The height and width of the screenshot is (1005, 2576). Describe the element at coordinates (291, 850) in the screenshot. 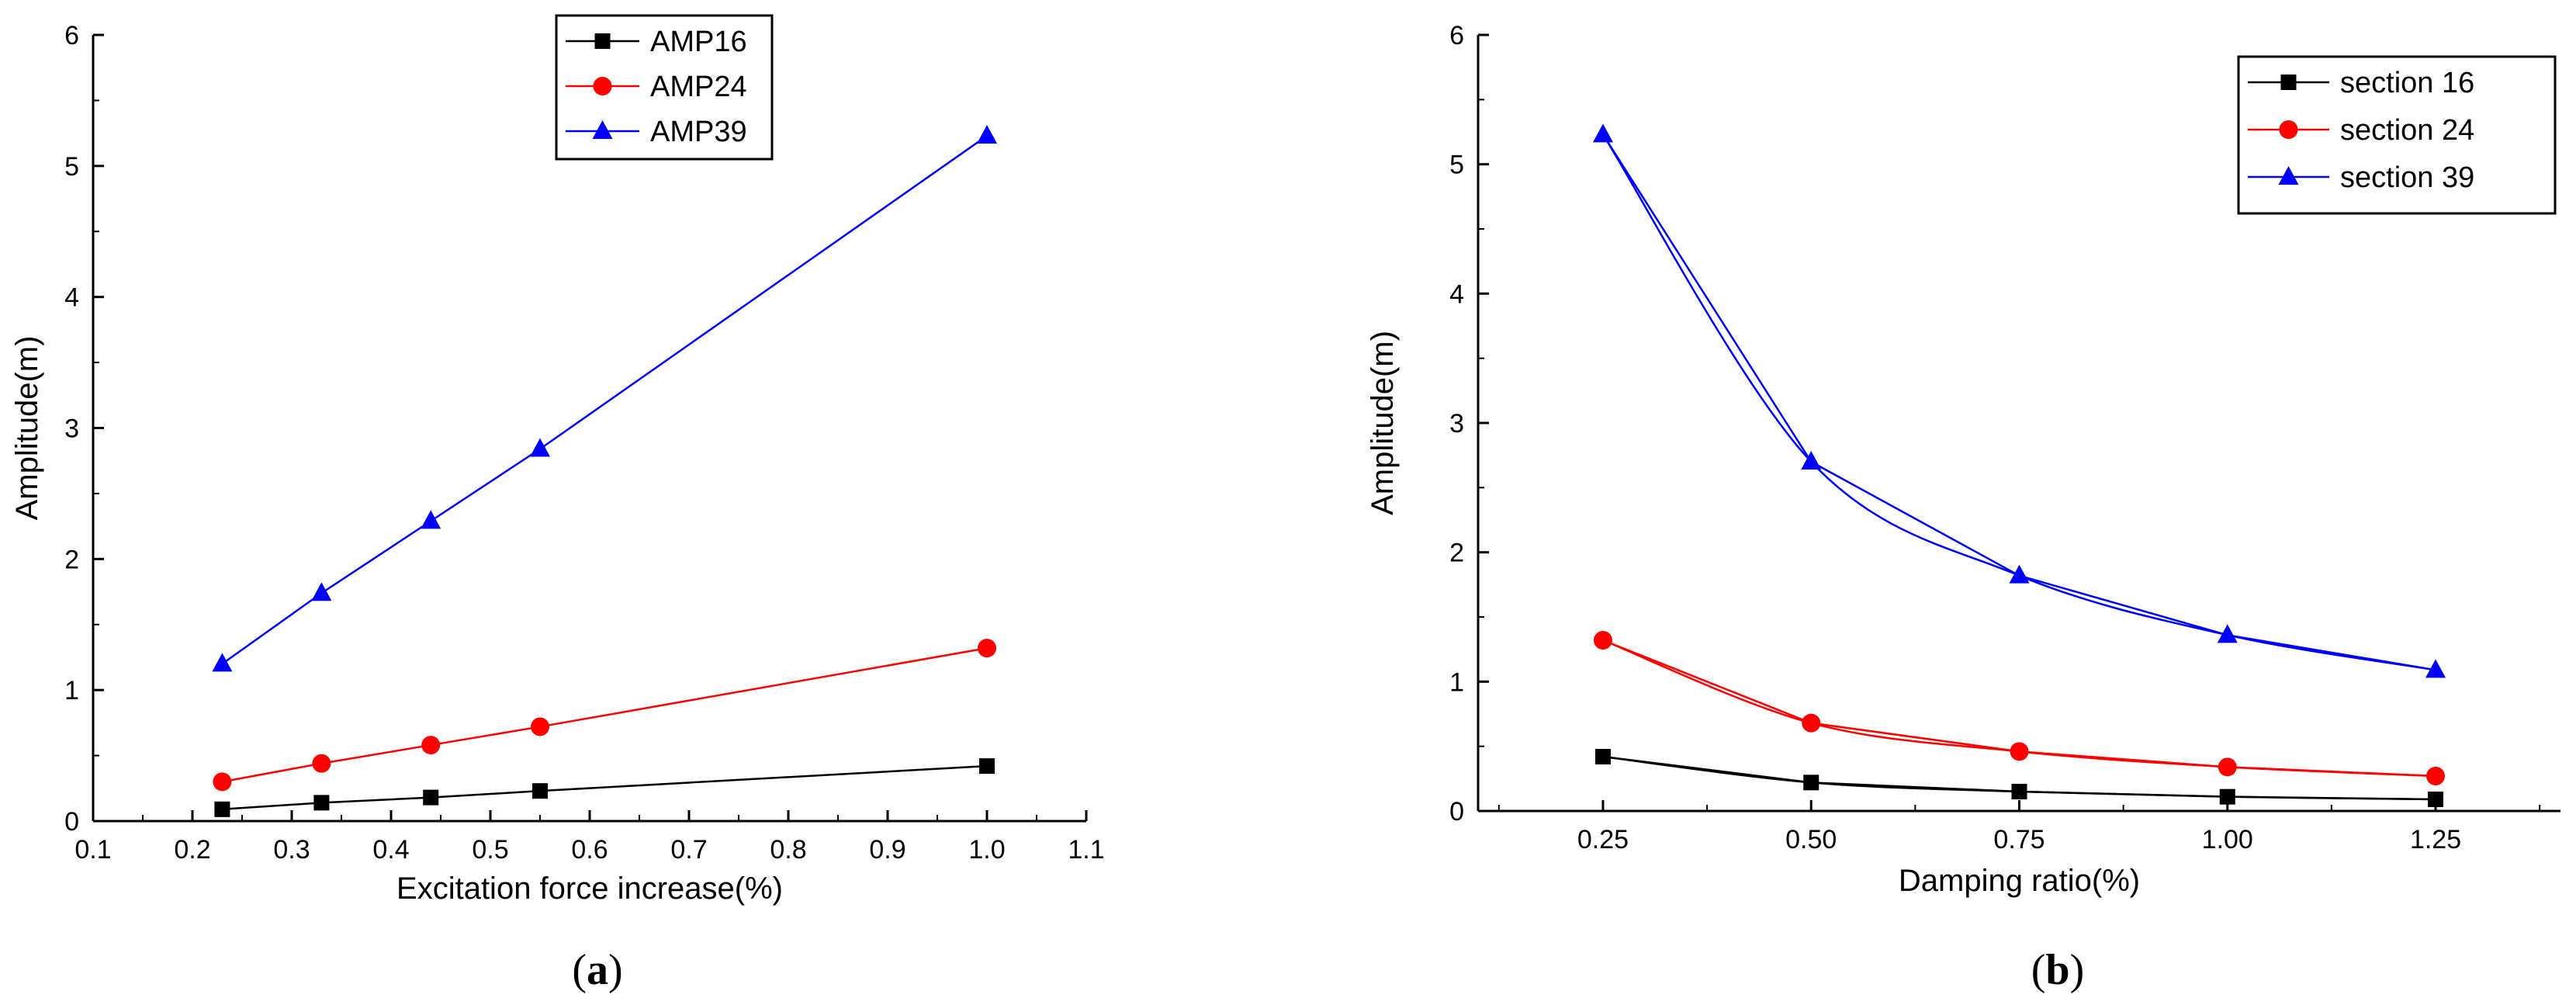

I see `x-tick-label: 0.3` at that location.